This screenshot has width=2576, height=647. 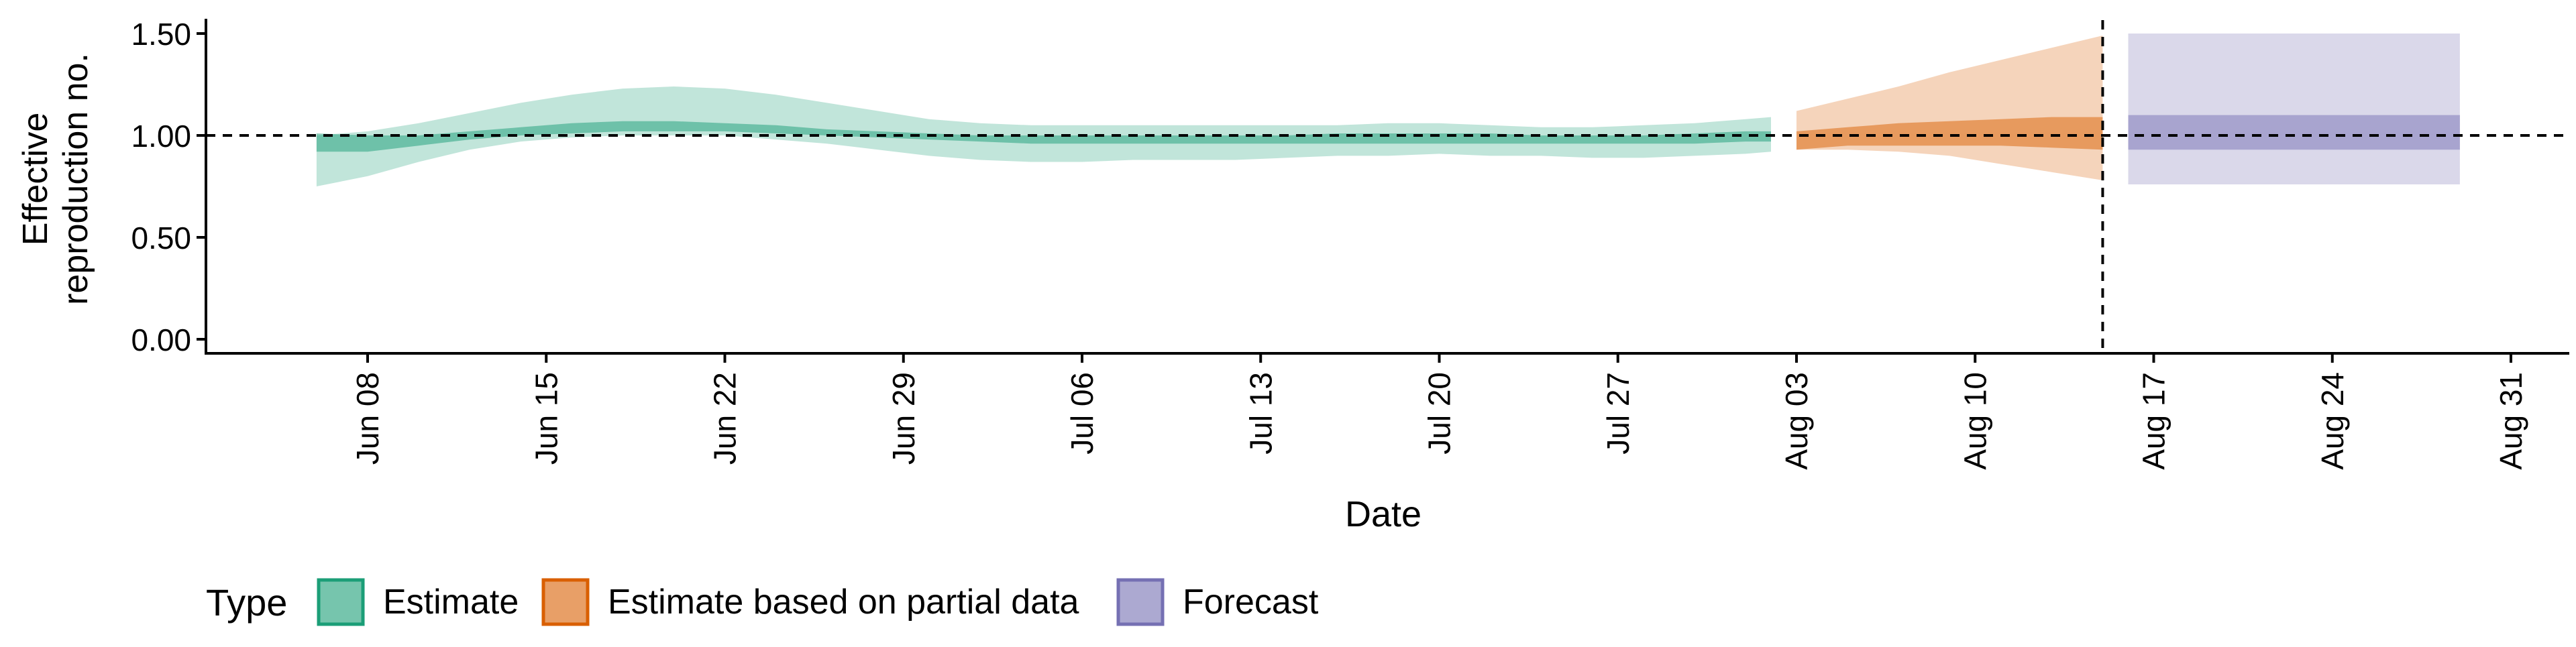 What do you see at coordinates (451, 602) in the screenshot?
I see `legend-label-estimate: Estimate` at bounding box center [451, 602].